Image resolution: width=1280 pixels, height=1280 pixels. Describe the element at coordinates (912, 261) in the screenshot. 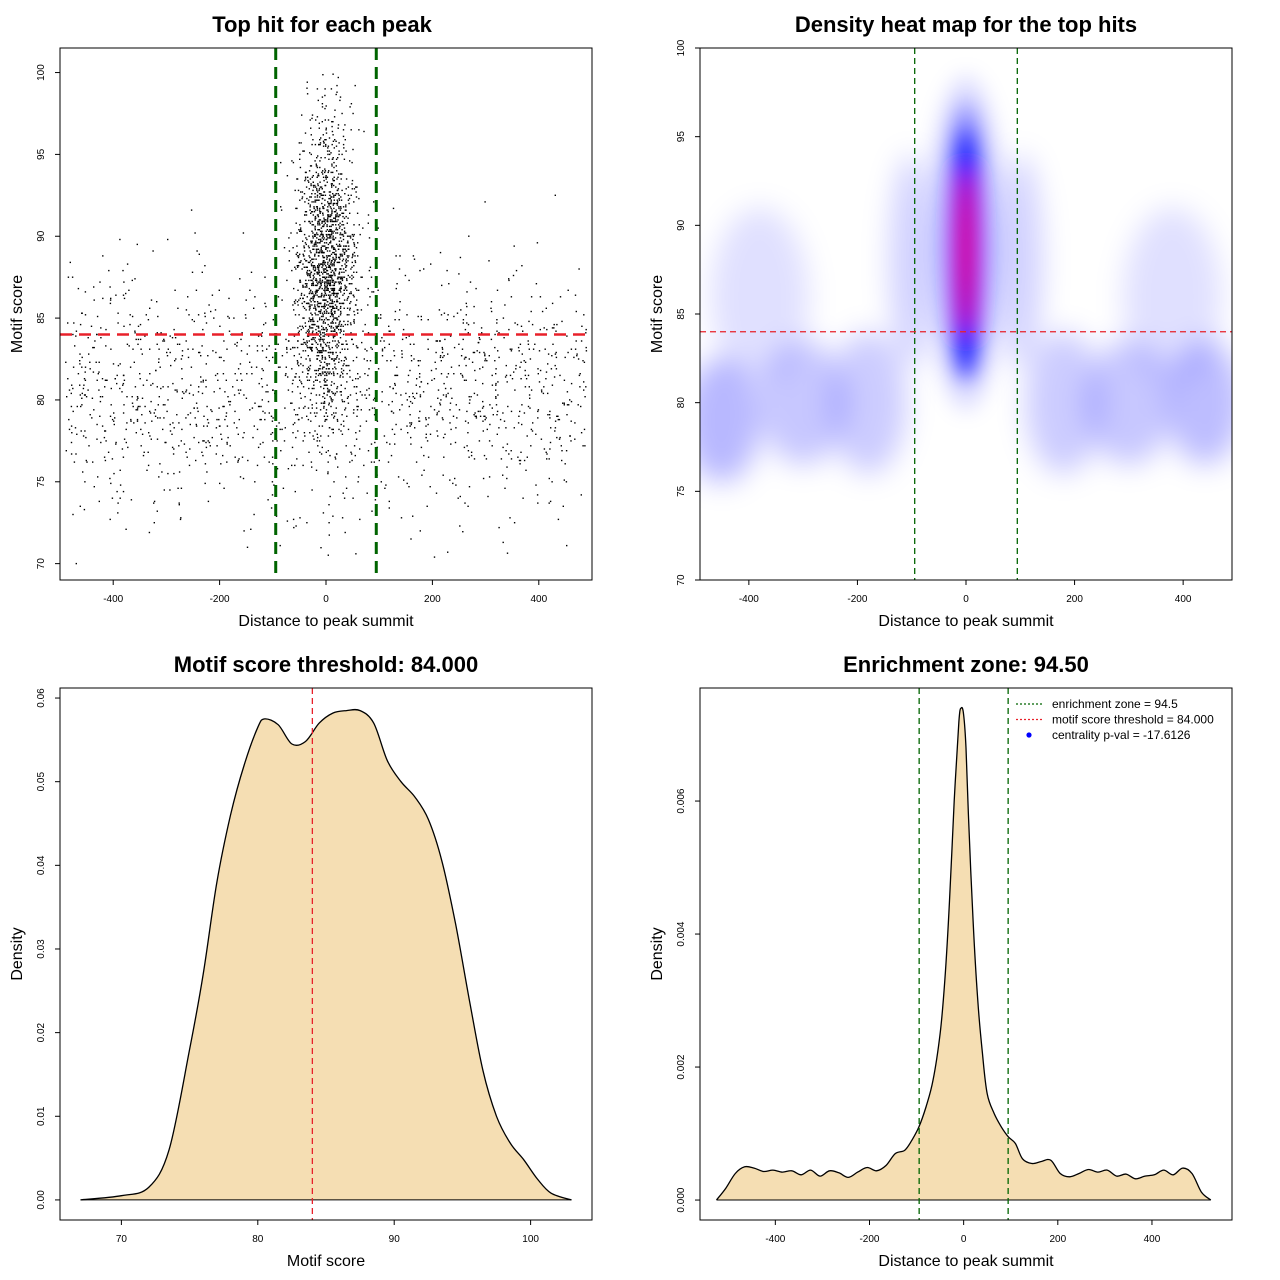

I see `heatmap-density-blob` at that location.